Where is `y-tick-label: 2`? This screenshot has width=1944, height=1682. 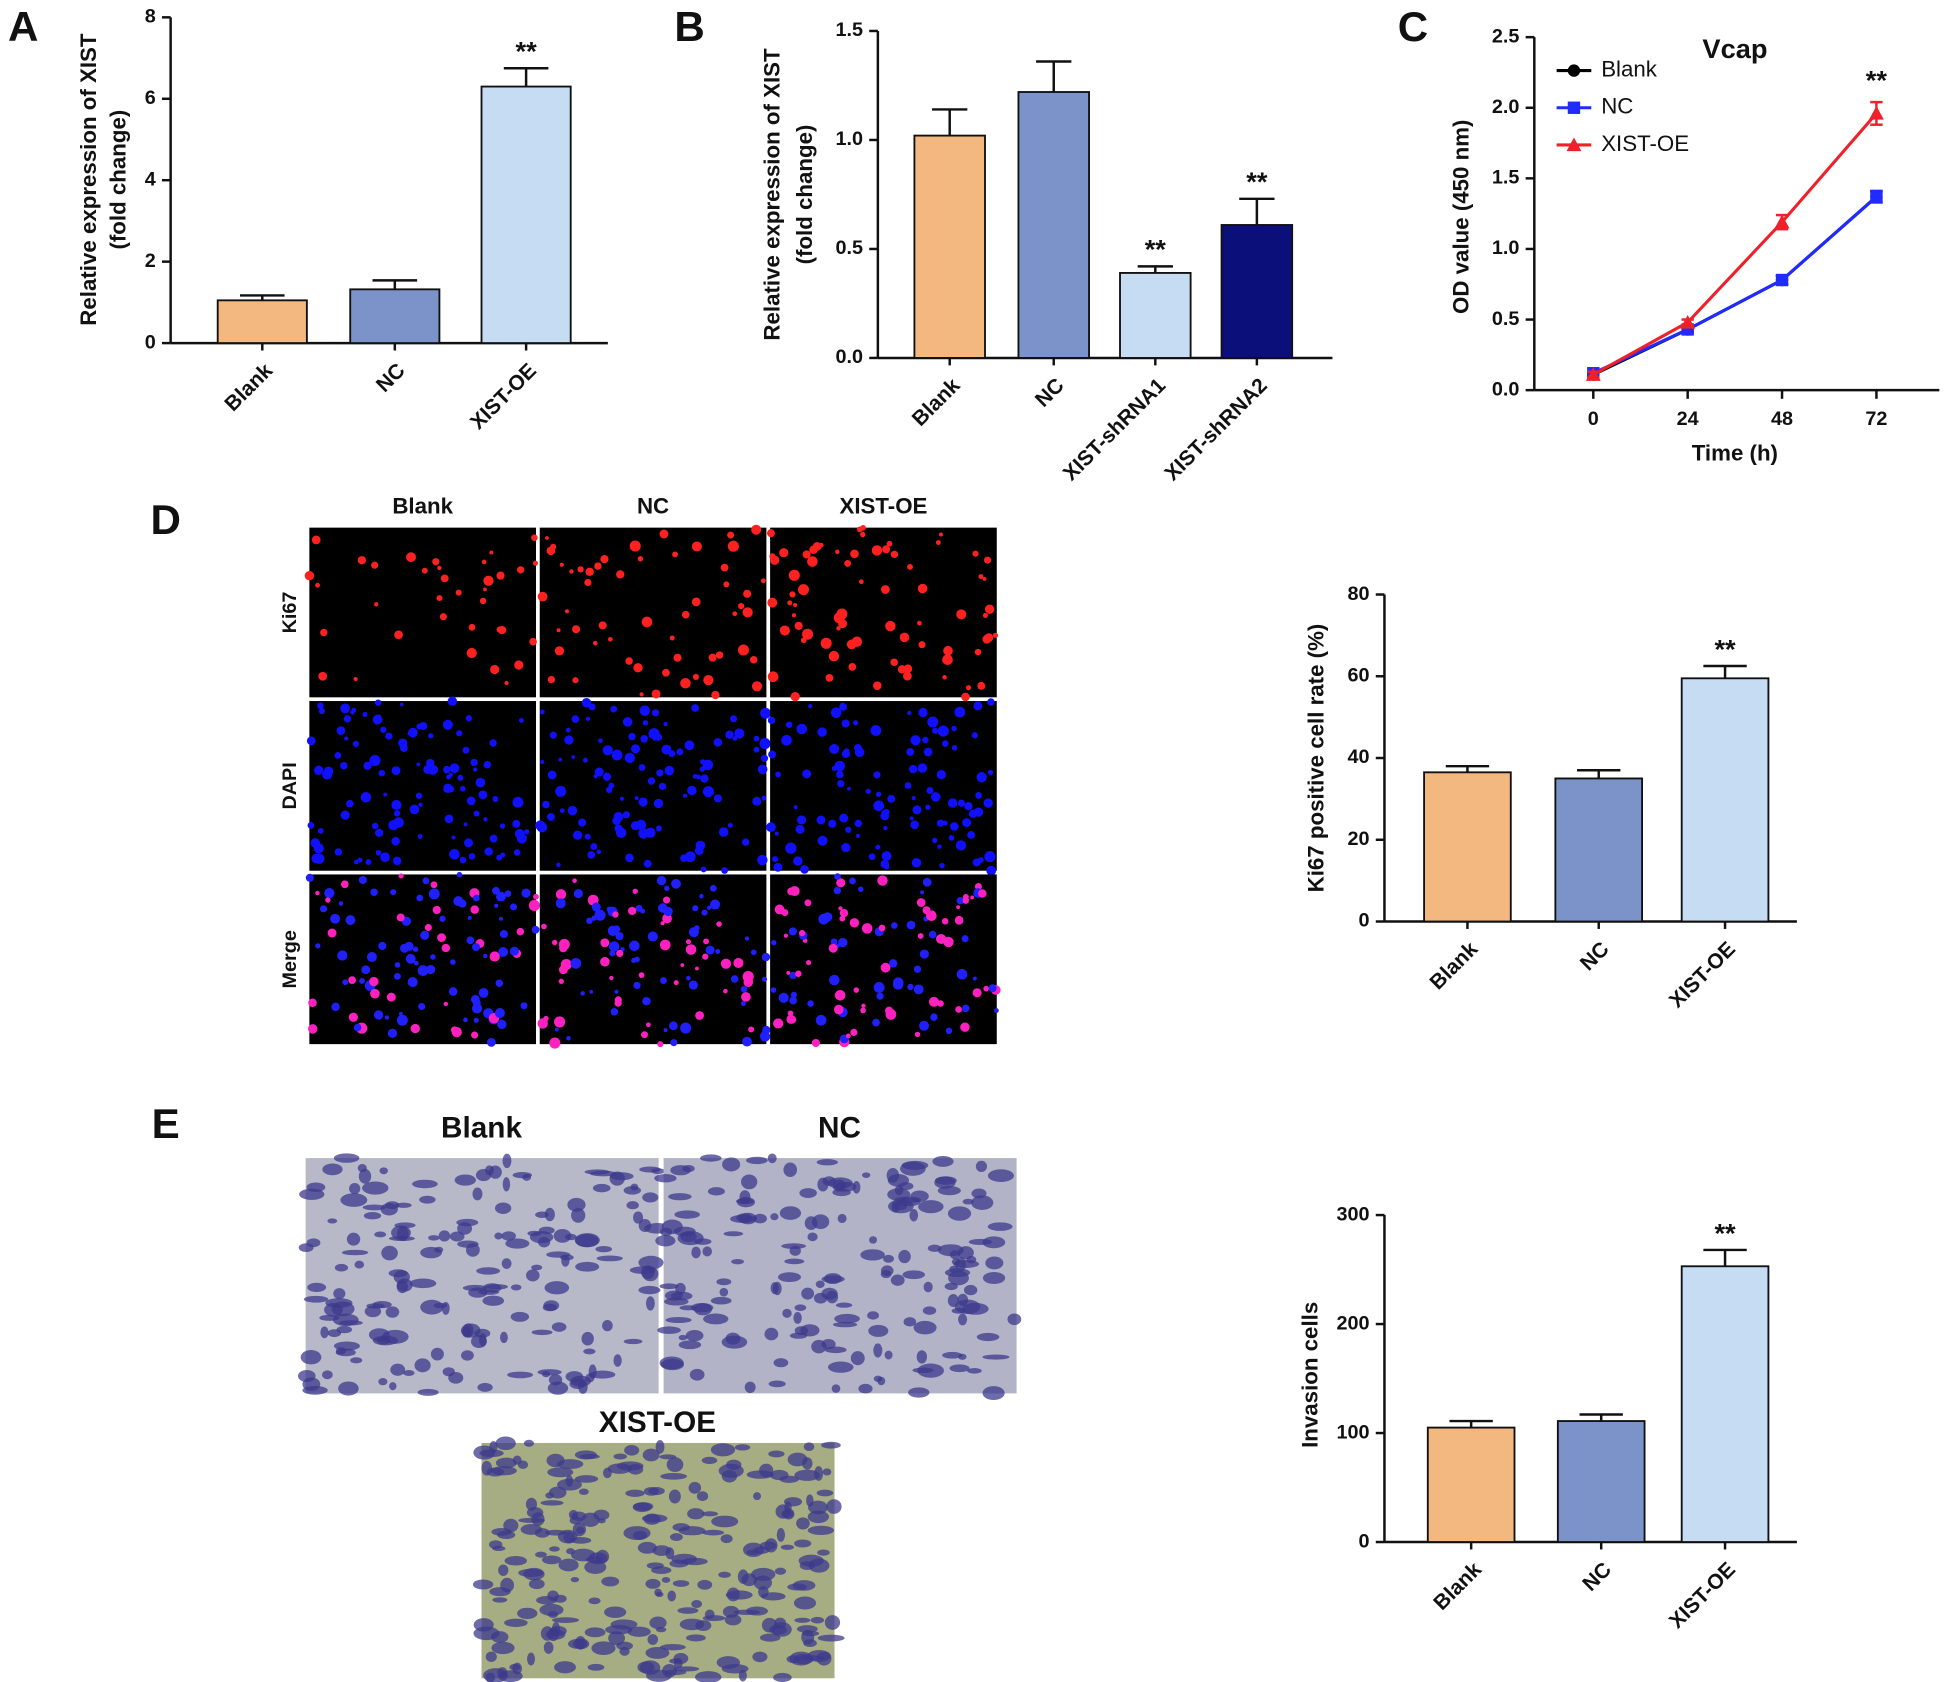
y-tick-label: 2 is located at coordinates (150, 261).